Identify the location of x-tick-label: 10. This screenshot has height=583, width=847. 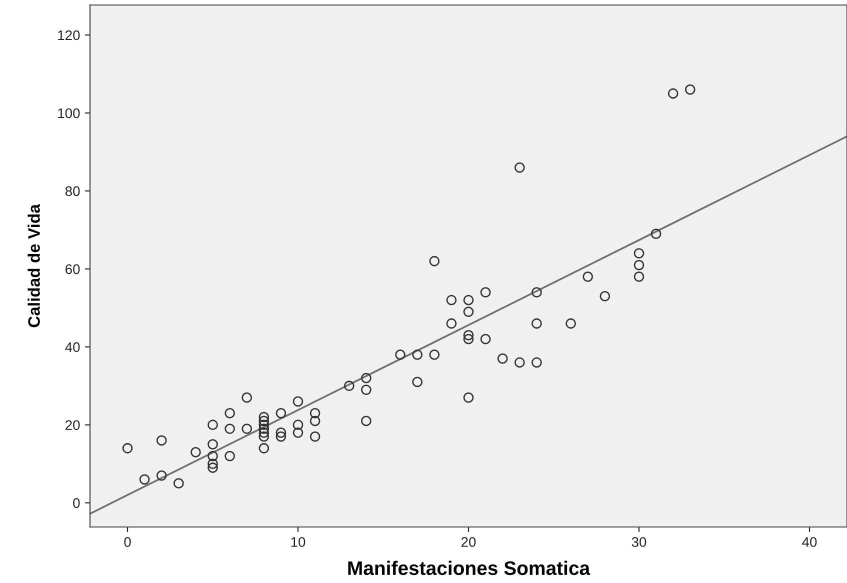
(298, 542).